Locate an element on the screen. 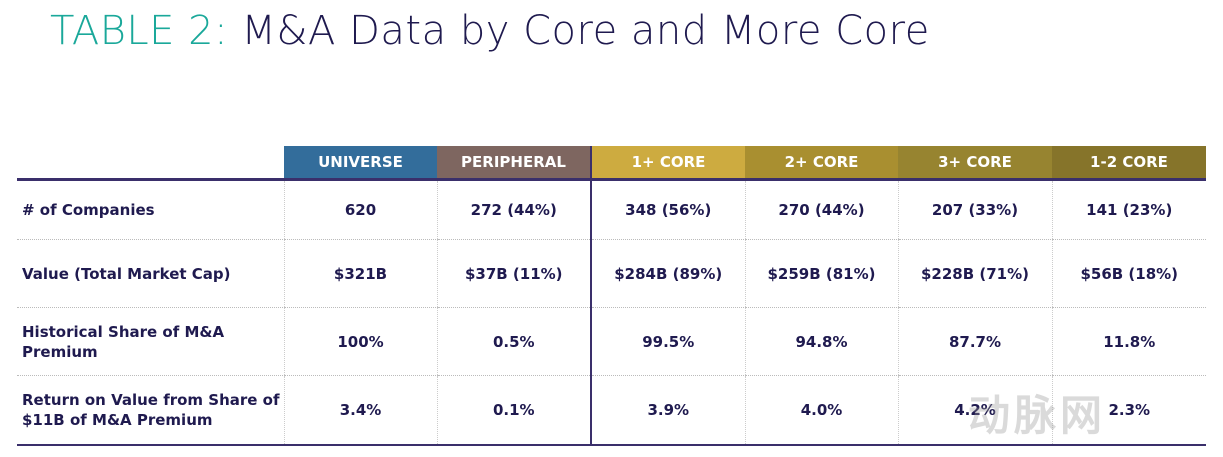  row-label: # of Companies is located at coordinates (150, 209).